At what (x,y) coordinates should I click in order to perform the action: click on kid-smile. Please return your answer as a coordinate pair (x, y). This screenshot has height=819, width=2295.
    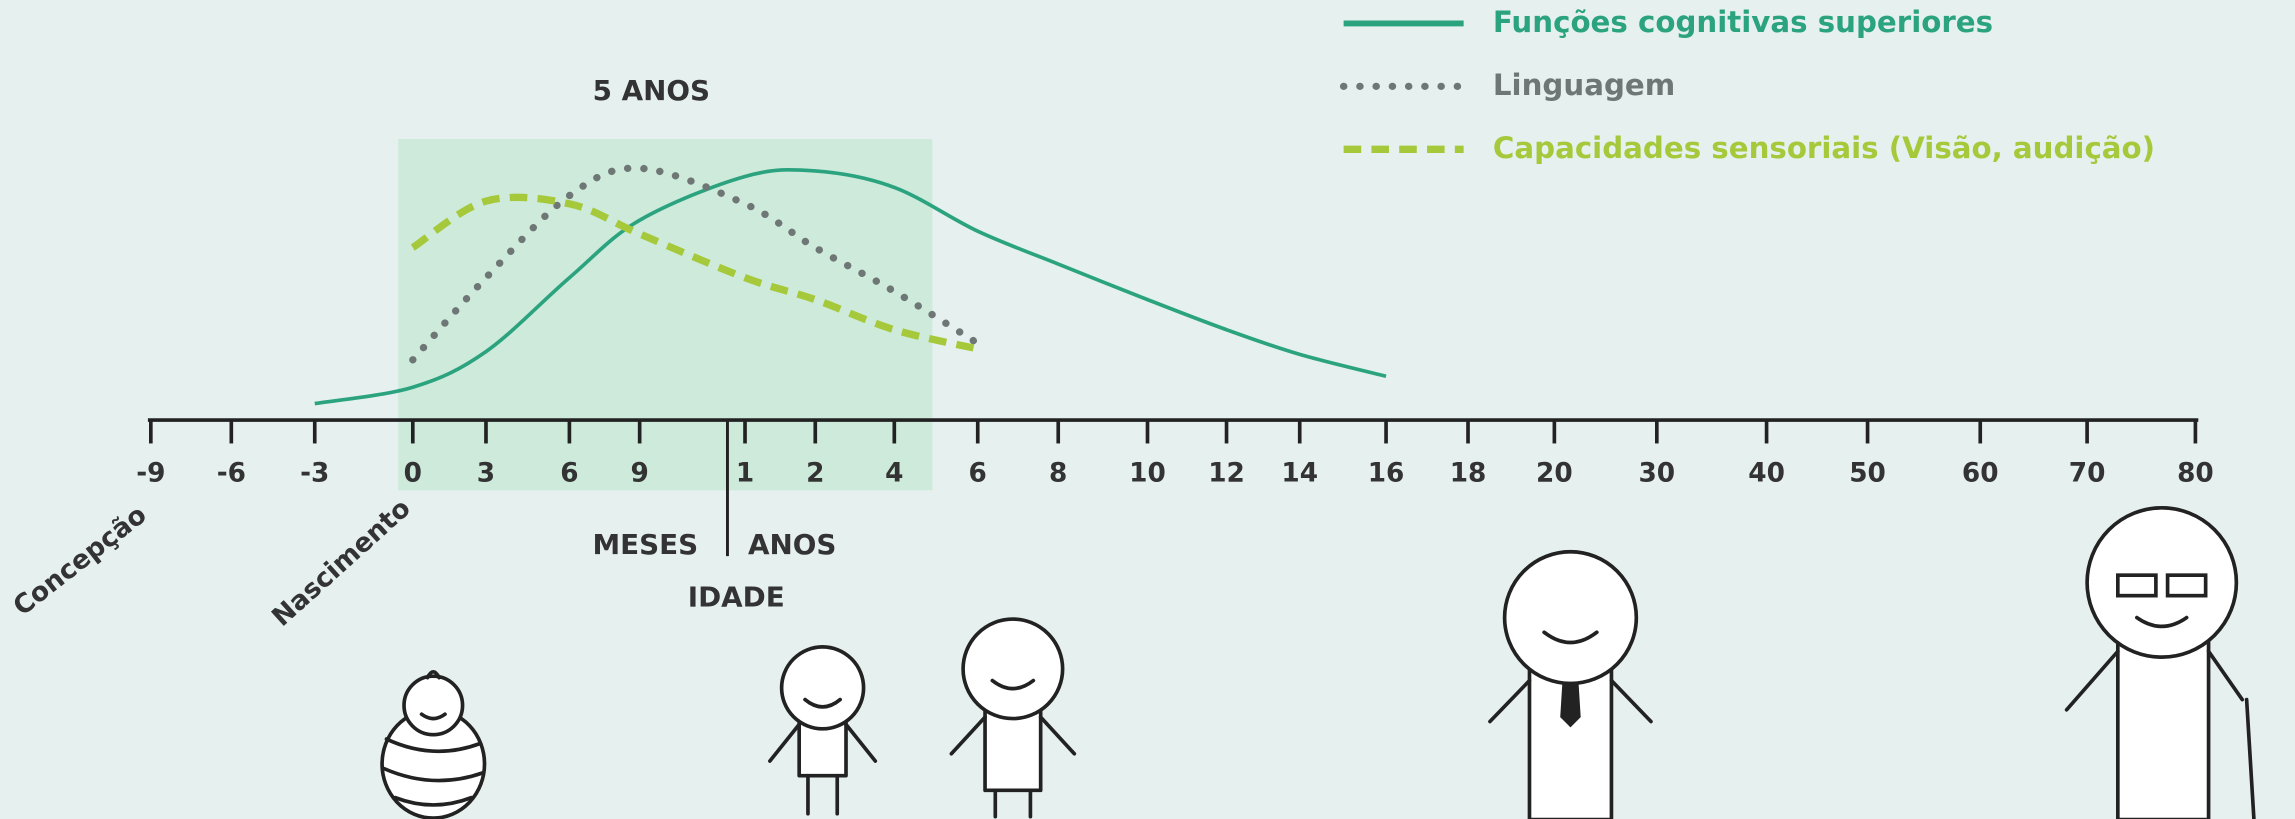
    Looking at the image, I should click on (1013, 684).